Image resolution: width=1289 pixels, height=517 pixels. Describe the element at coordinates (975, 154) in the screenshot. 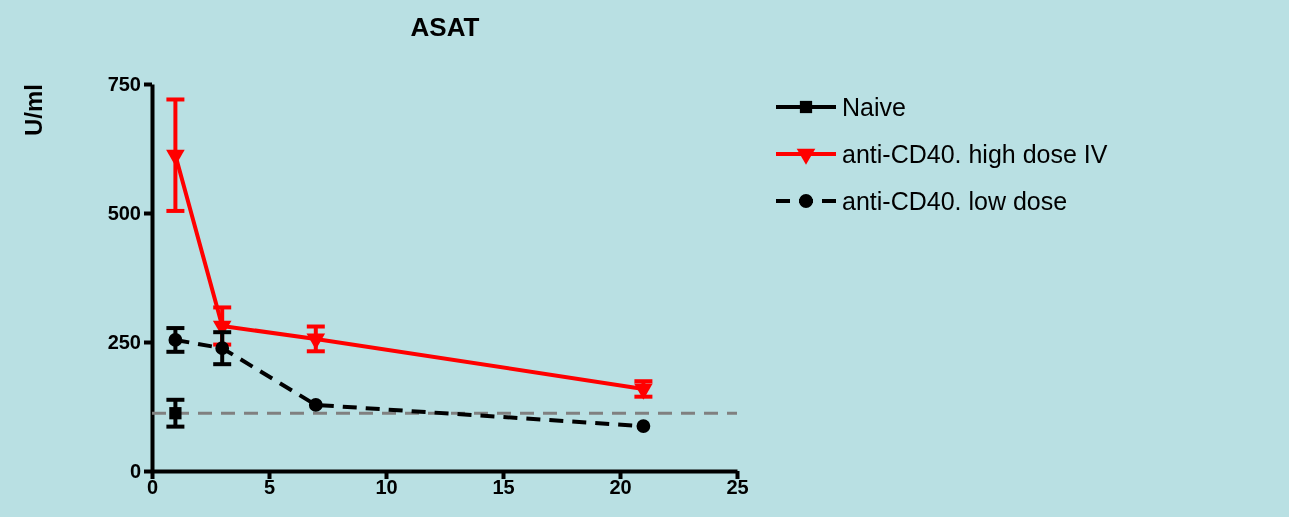

I see `legend-label: anti-CD40. high dose IV` at that location.